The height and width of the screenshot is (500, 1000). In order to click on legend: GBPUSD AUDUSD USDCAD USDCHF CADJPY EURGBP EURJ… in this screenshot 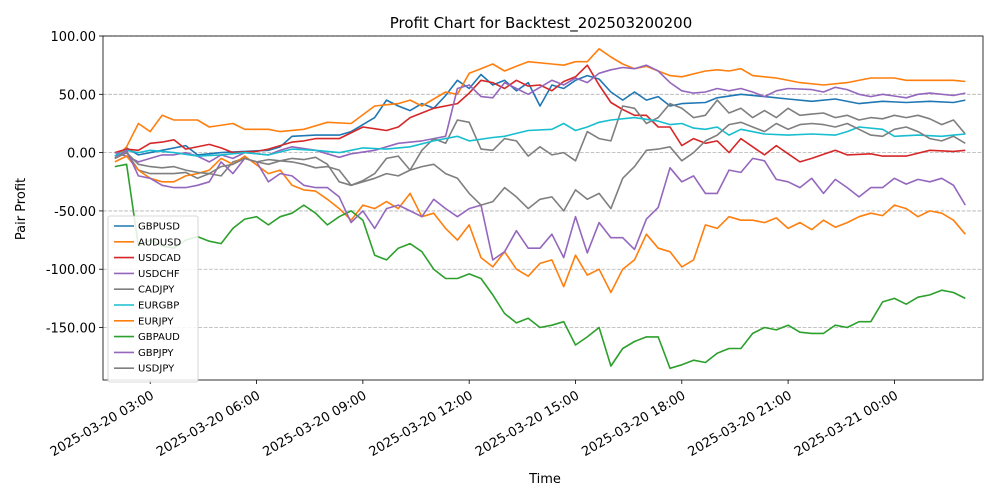, I will do `click(153, 299)`.